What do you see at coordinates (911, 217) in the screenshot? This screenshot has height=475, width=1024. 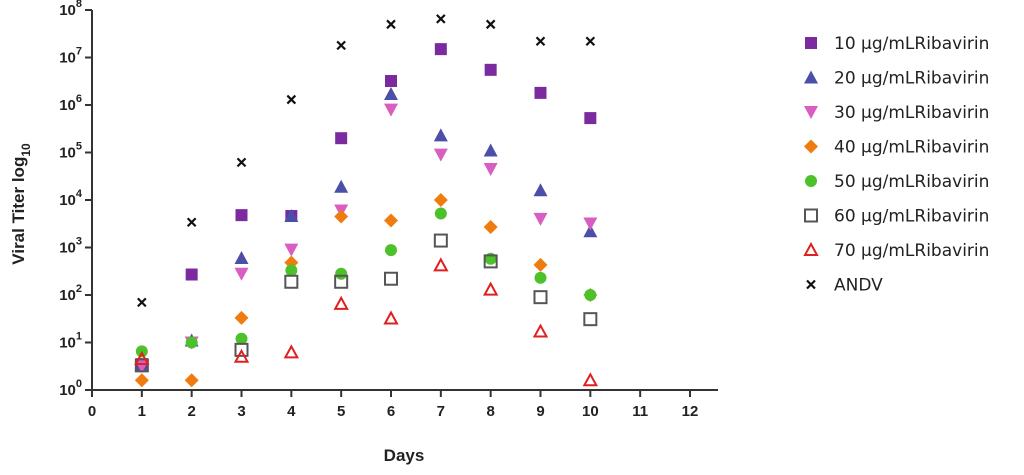 I see `legend-label: 60 µg/mLRibavirin` at bounding box center [911, 217].